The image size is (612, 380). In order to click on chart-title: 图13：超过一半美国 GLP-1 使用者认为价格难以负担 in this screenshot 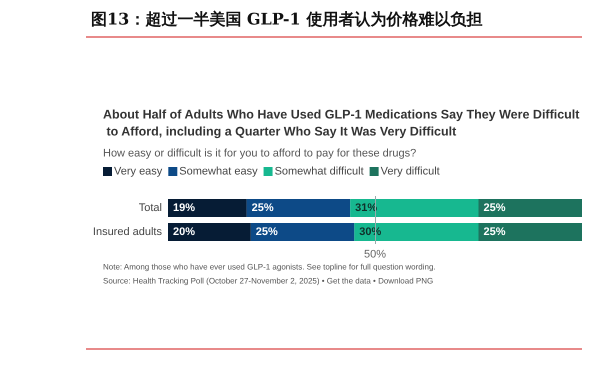, I will do `click(286, 19)`.